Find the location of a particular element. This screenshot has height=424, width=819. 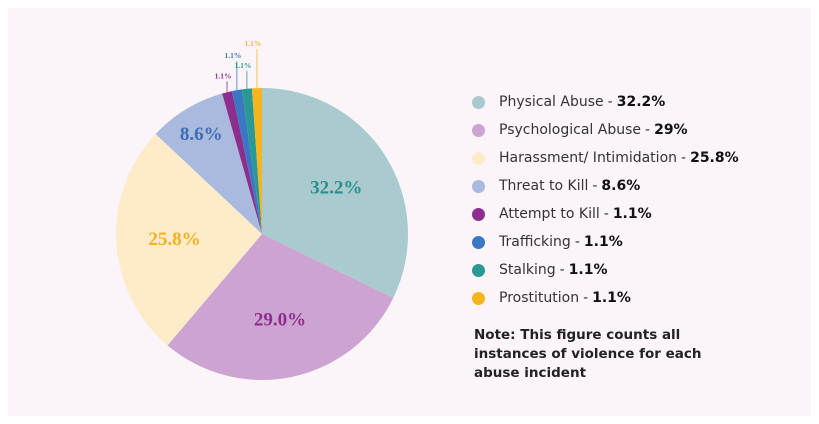

legend-entry: Stalking -1.1% is located at coordinates (605, 270).